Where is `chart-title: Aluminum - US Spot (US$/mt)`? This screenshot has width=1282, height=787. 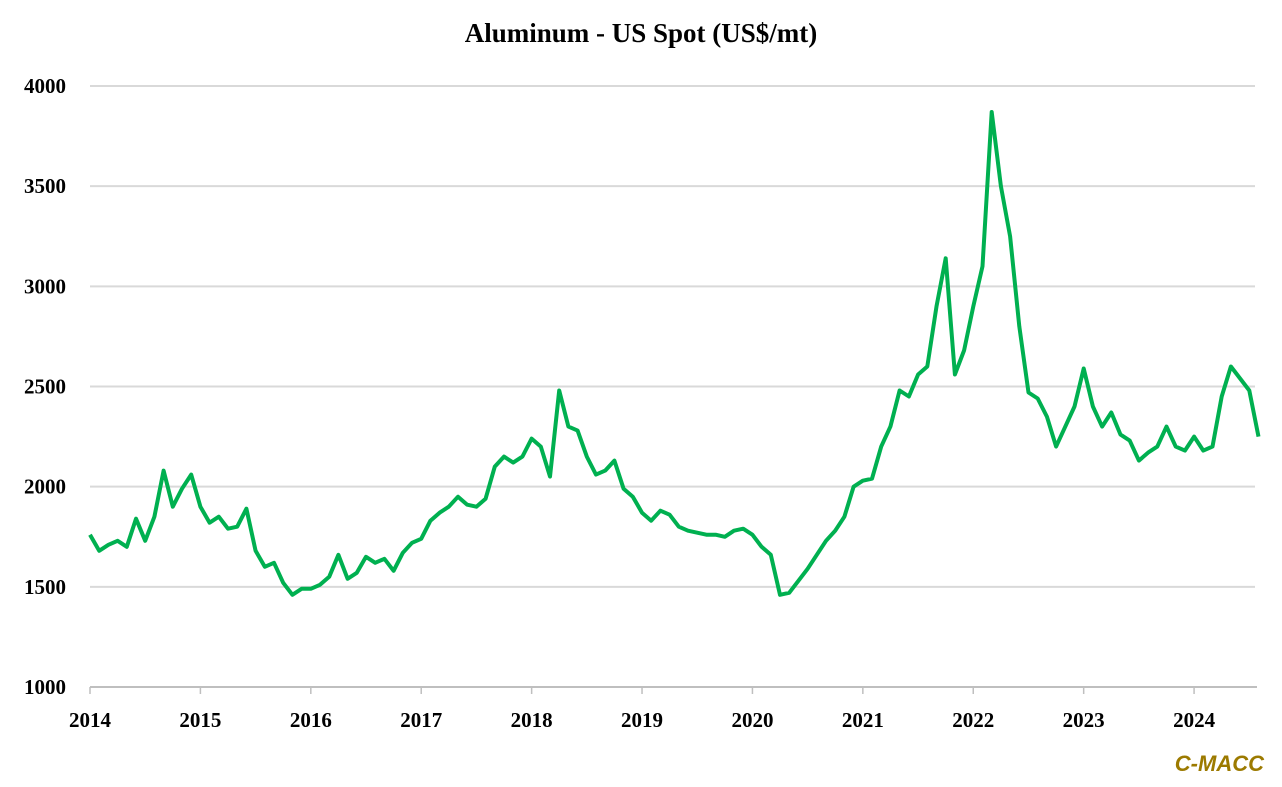 chart-title: Aluminum - US Spot (US$/mt) is located at coordinates (641, 33).